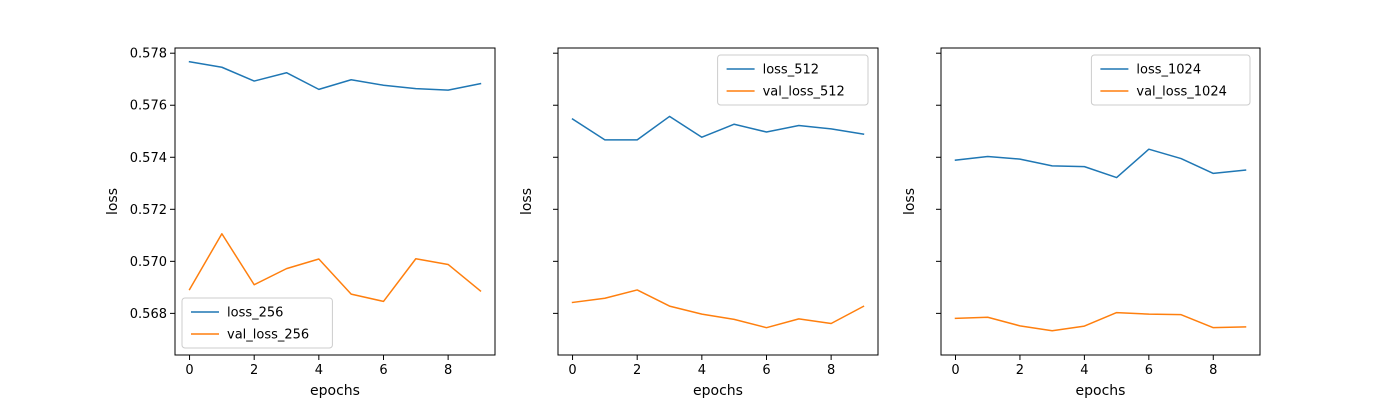 The image size is (1400, 400). I want to click on y-tick-label: 0.574, so click(148, 158).